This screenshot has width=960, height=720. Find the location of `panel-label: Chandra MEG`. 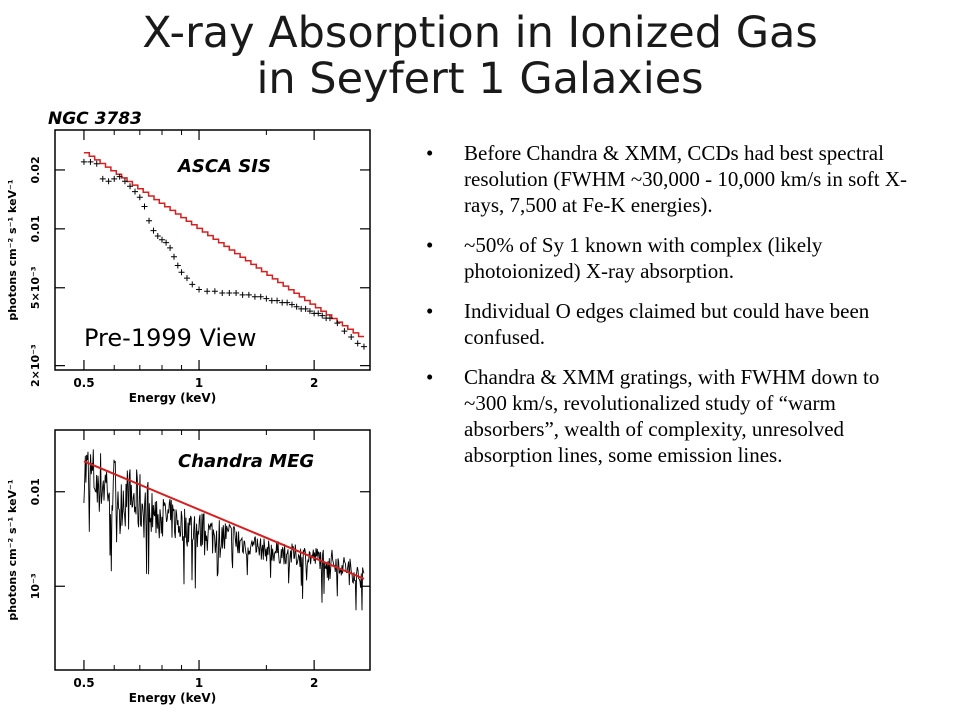

panel-label: Chandra MEG is located at coordinates (246, 461).